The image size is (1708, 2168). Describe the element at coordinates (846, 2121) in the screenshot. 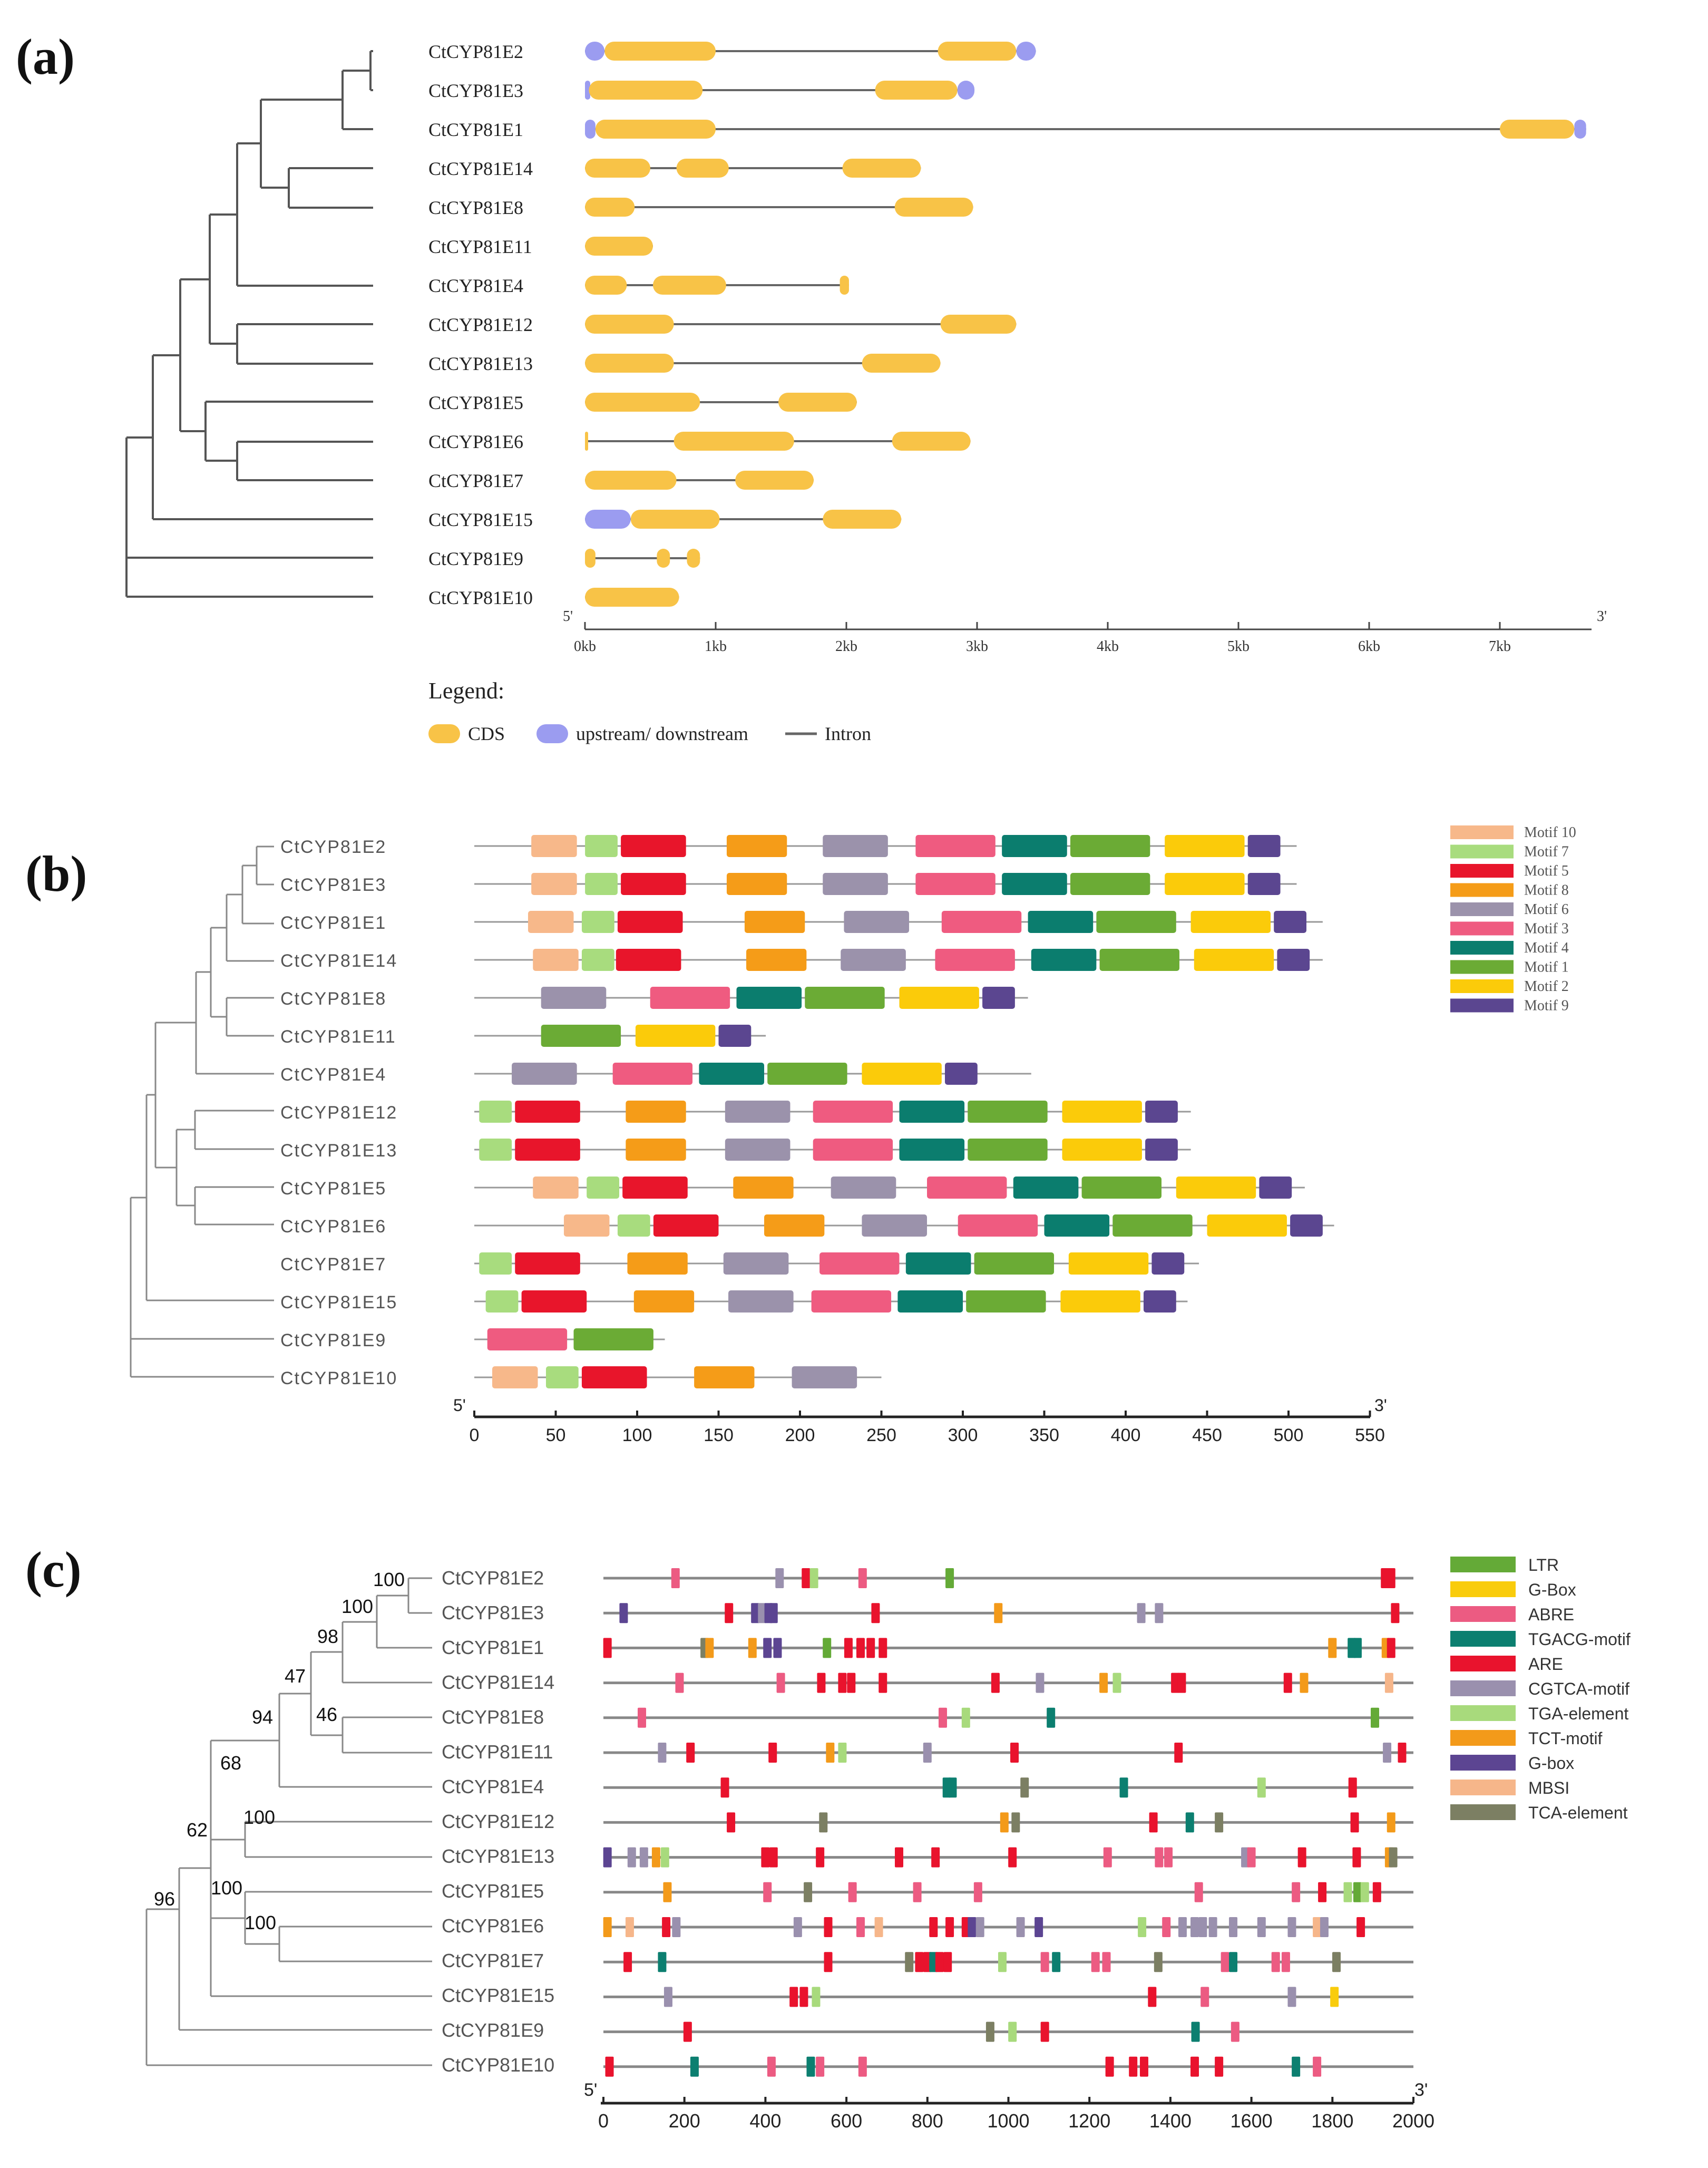

I see `axis-tick-label: 600` at that location.